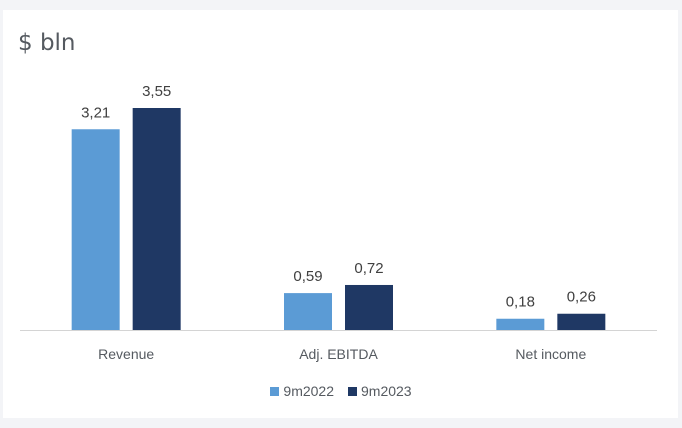 This screenshot has width=682, height=428. I want to click on data-label-net-income-9m2023: 0,26, so click(581, 297).